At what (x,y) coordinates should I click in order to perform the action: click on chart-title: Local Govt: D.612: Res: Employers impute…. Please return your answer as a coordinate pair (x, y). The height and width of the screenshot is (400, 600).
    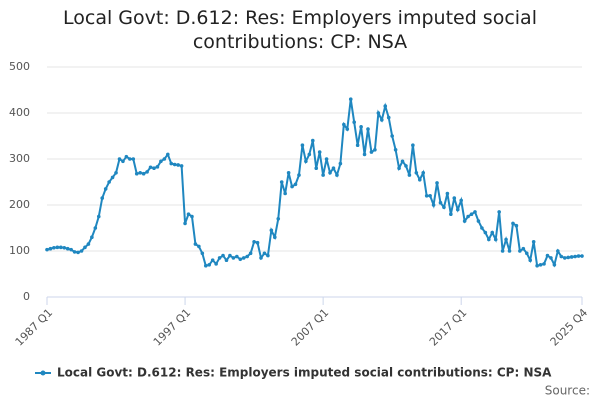
    Looking at the image, I should click on (300, 30).